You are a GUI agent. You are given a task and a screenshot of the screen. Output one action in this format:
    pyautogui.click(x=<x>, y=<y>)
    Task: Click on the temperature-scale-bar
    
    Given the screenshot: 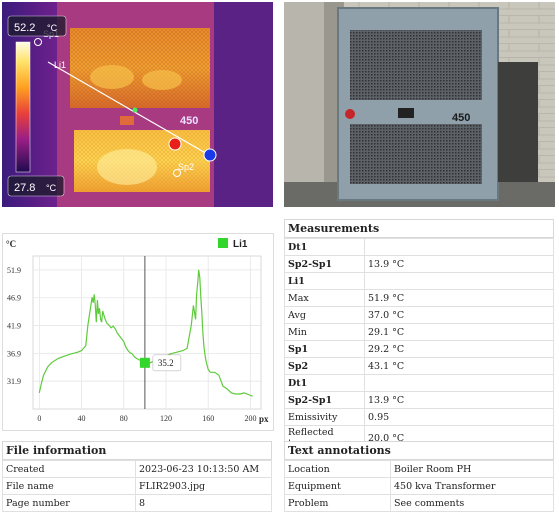 What is the action you would take?
    pyautogui.click(x=23, y=107)
    